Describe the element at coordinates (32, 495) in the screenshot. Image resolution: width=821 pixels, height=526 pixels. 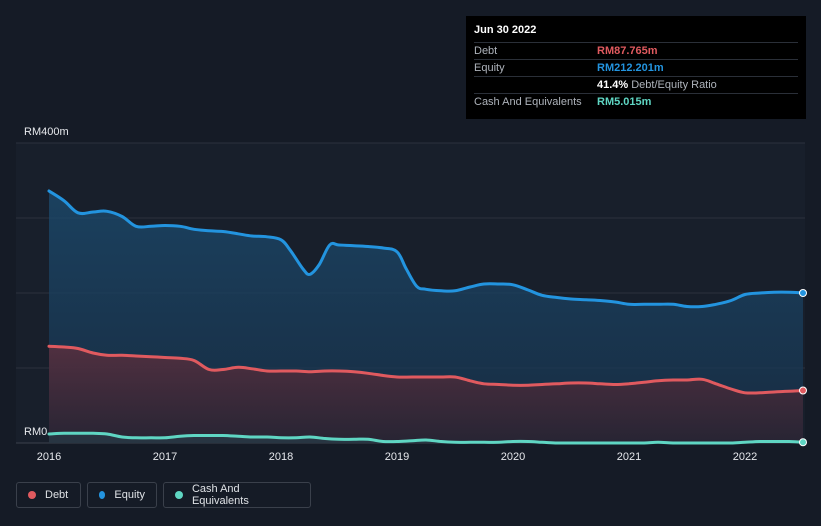
I see `legend-debt-dot` at that location.